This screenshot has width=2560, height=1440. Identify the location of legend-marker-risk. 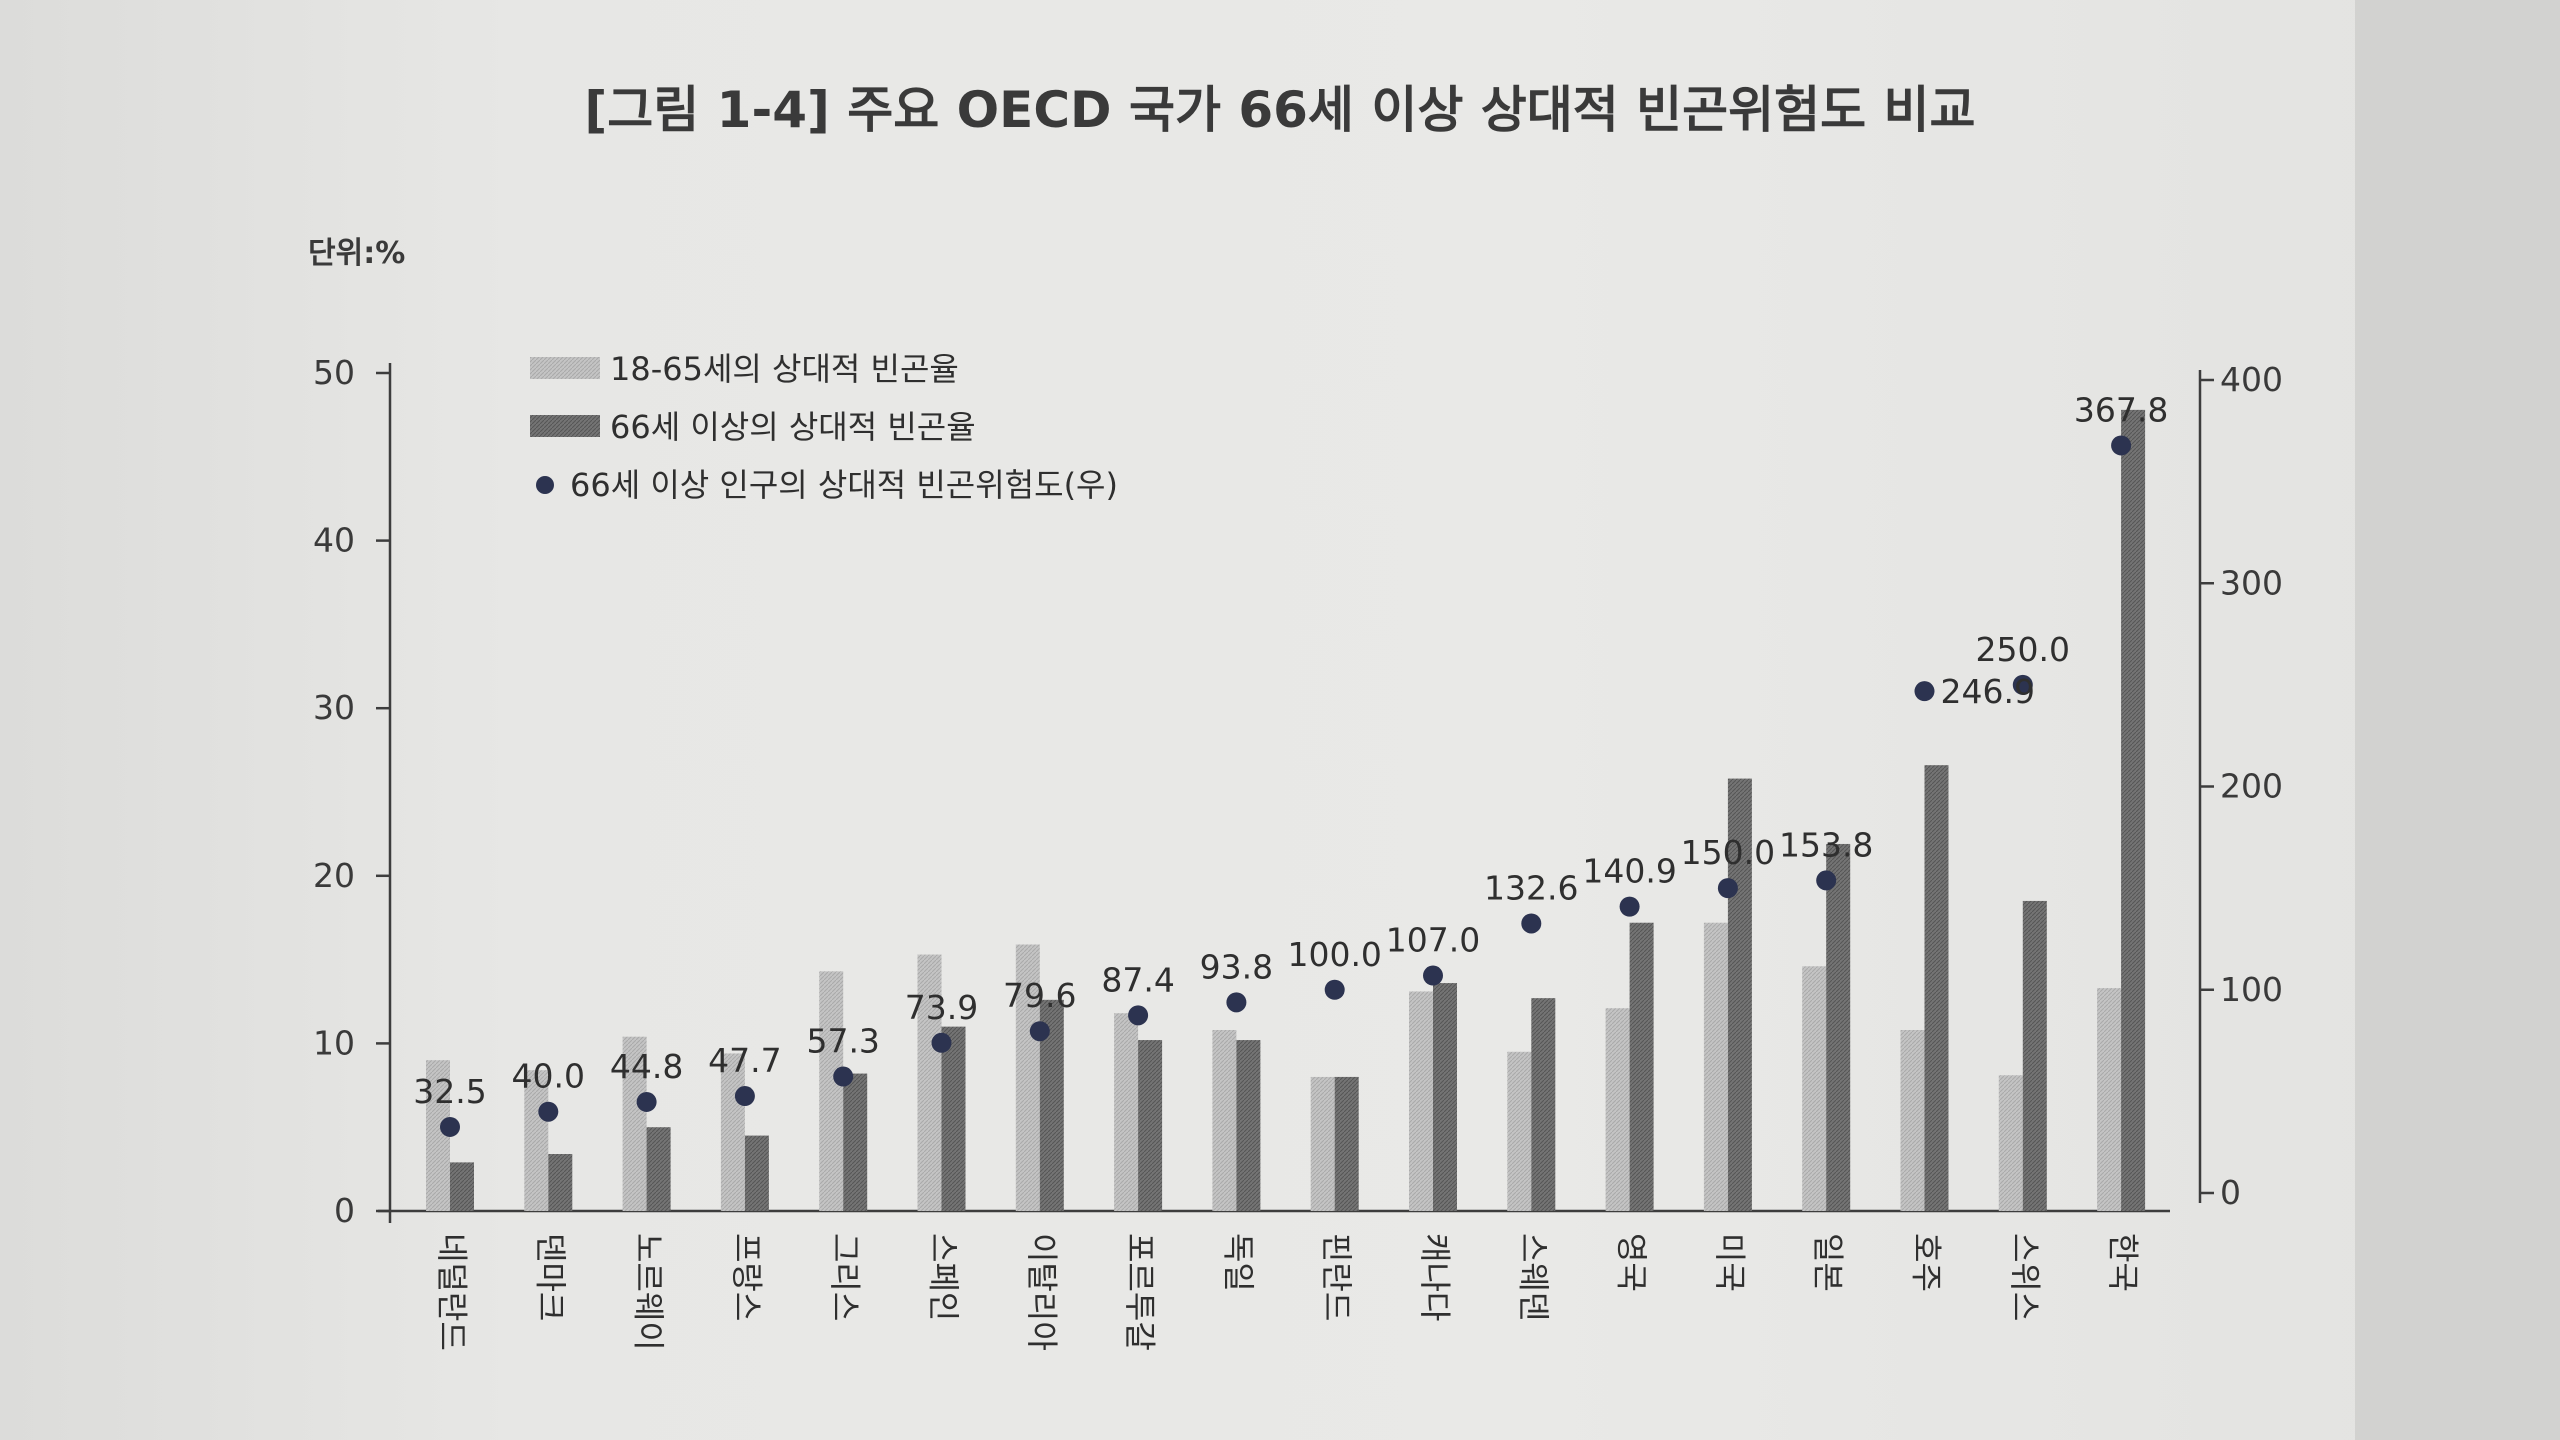
(545, 485).